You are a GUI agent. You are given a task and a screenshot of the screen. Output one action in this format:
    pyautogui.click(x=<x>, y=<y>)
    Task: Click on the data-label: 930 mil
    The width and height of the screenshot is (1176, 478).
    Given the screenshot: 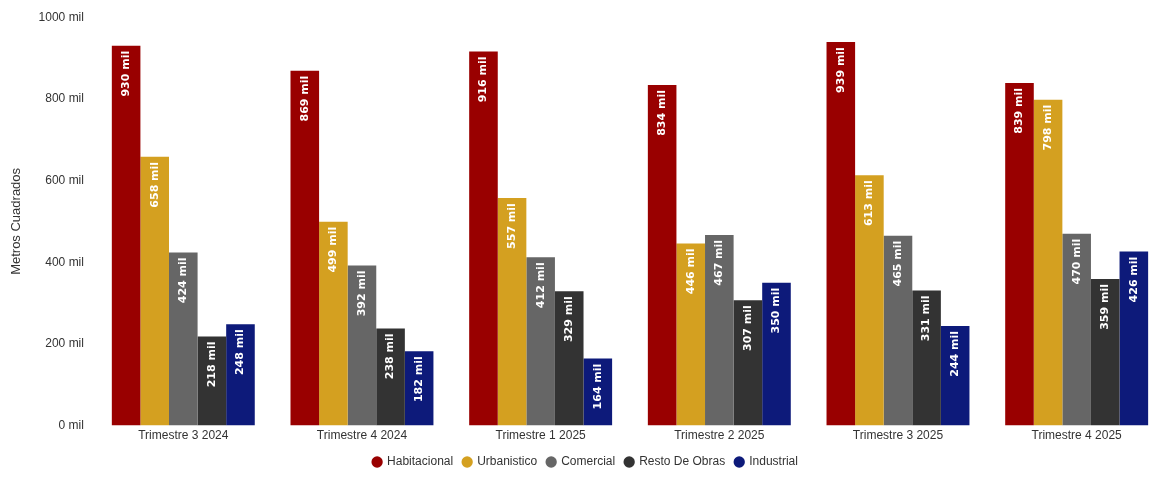 What is the action you would take?
    pyautogui.click(x=125, y=73)
    